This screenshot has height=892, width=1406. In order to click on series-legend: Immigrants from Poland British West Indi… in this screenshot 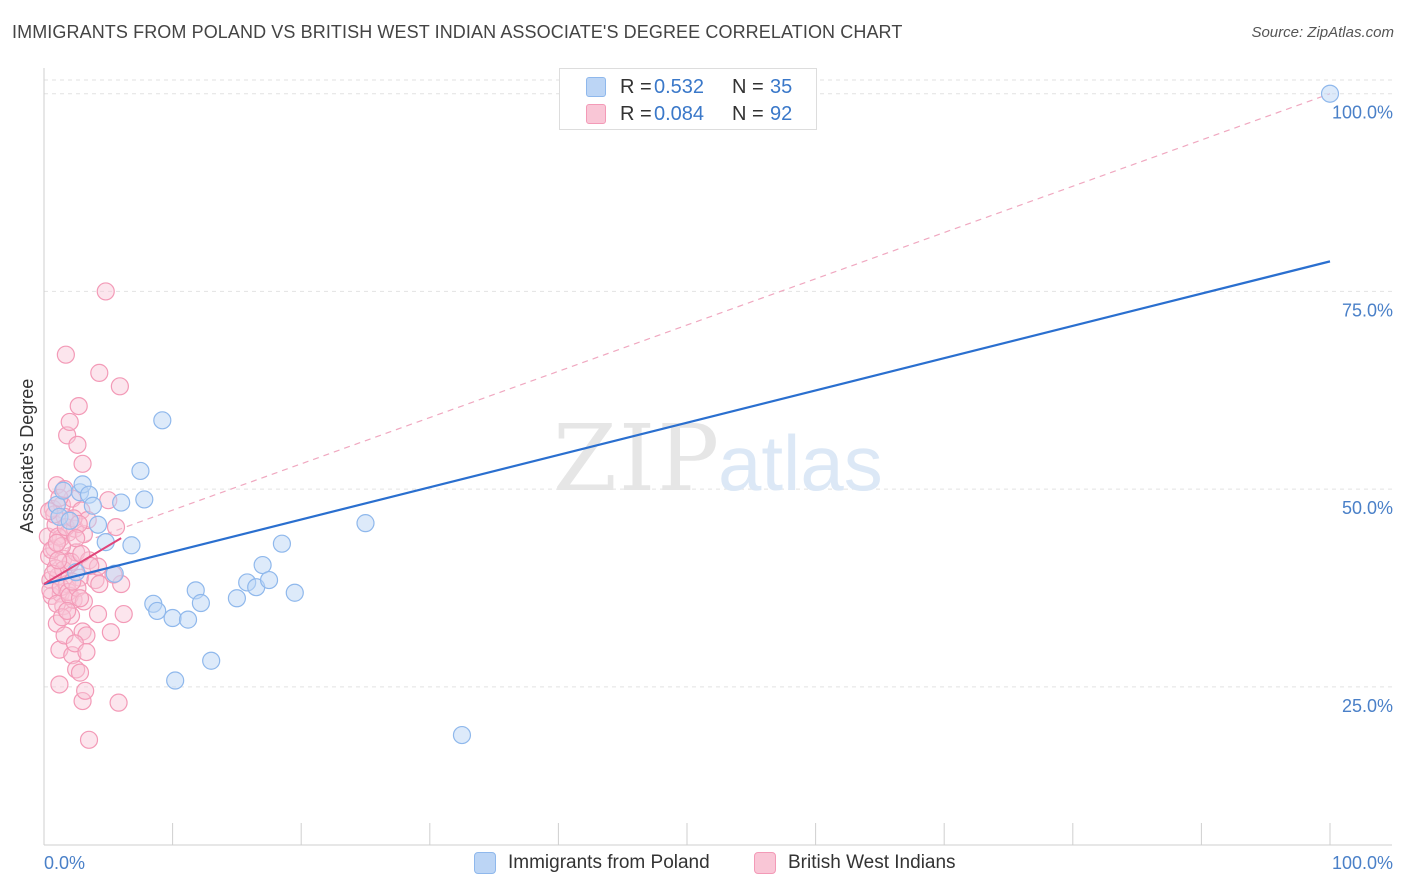, I will do `click(703, 864)`.